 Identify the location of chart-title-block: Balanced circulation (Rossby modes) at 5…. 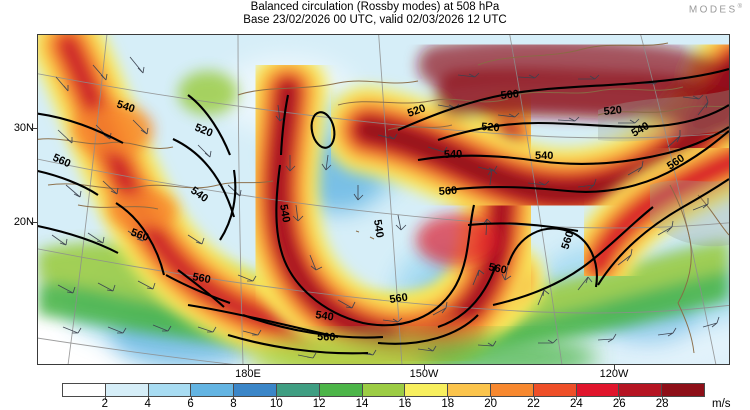
(375, 14).